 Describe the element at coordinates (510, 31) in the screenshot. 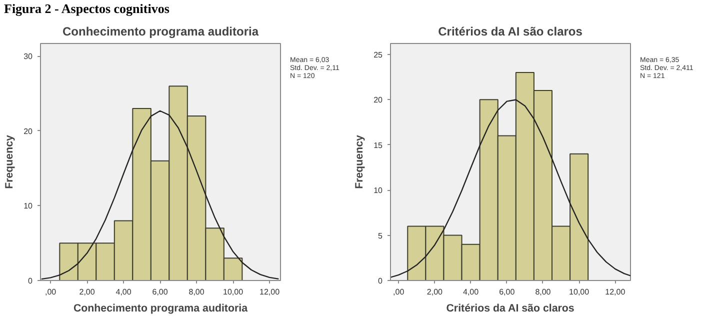

I see `chart-title: Critérios da AI são claros` at that location.